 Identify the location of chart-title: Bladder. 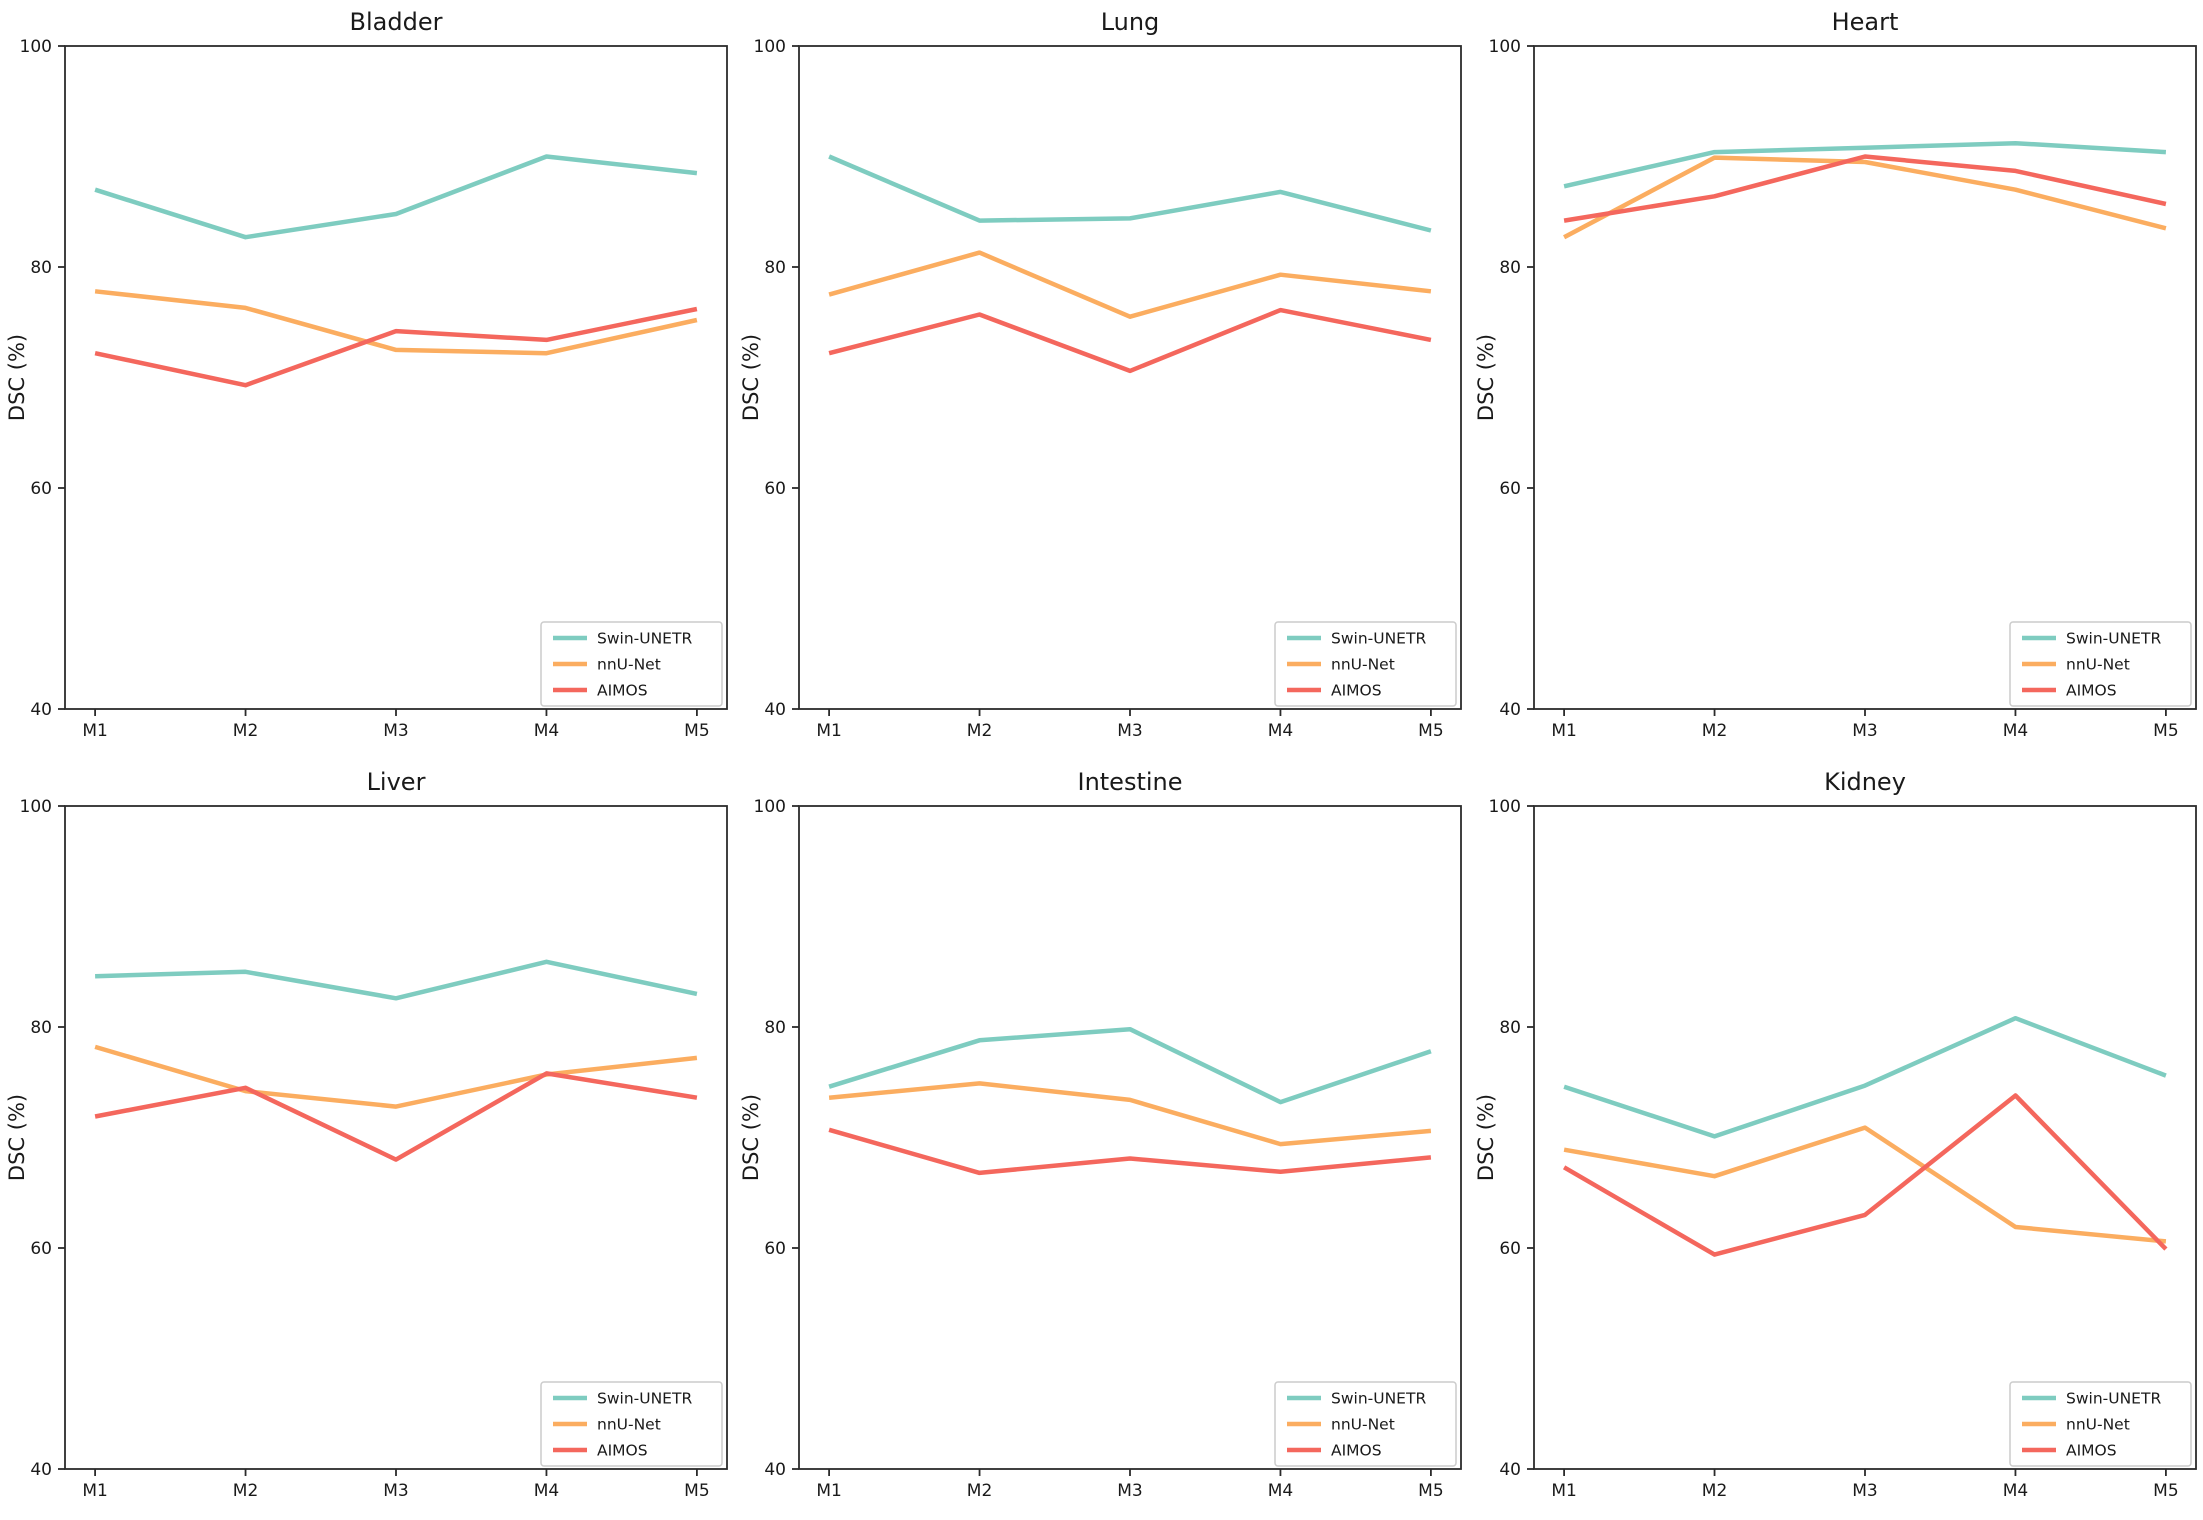
(396, 22).